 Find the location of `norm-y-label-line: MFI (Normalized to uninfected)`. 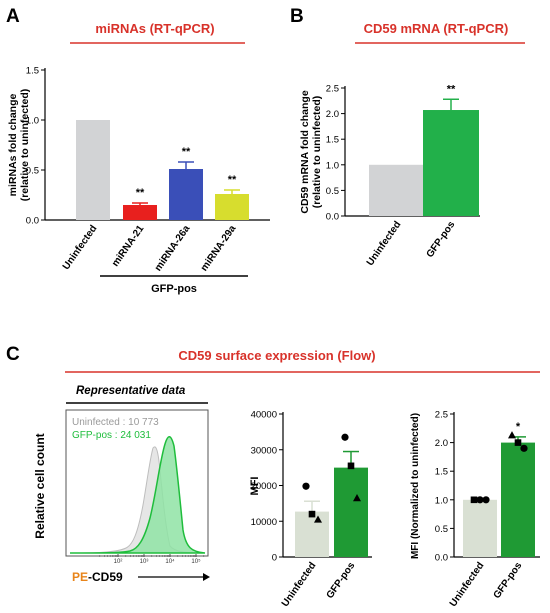

norm-y-label-line: MFI (Normalized to uninfected) is located at coordinates (415, 486).